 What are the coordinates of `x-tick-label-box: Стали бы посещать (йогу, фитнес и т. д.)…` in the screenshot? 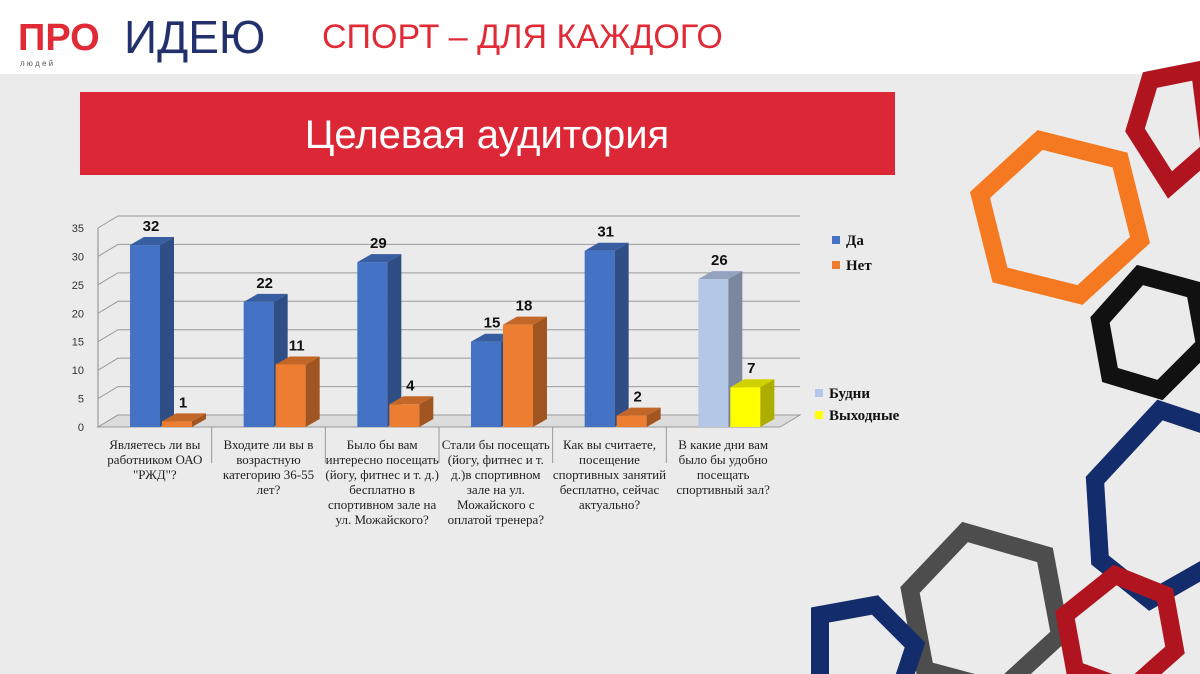 It's located at (495, 482).